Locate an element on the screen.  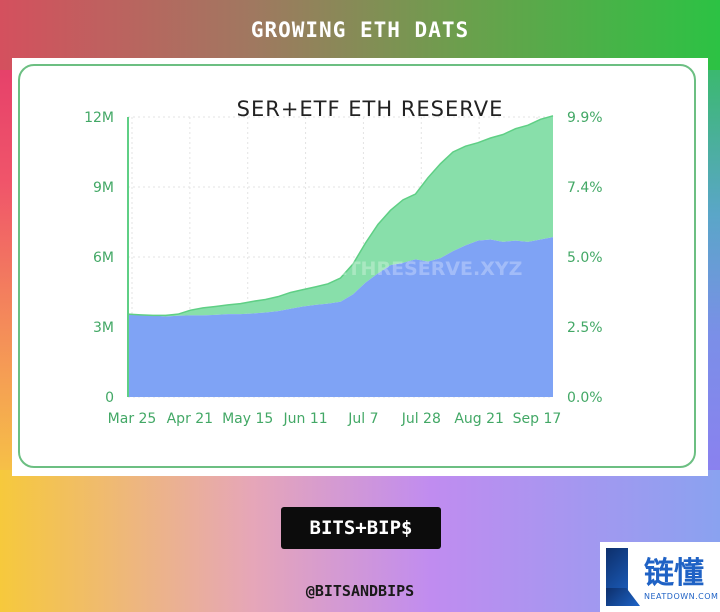
y-tick-label: 9M is located at coordinates (103, 188).